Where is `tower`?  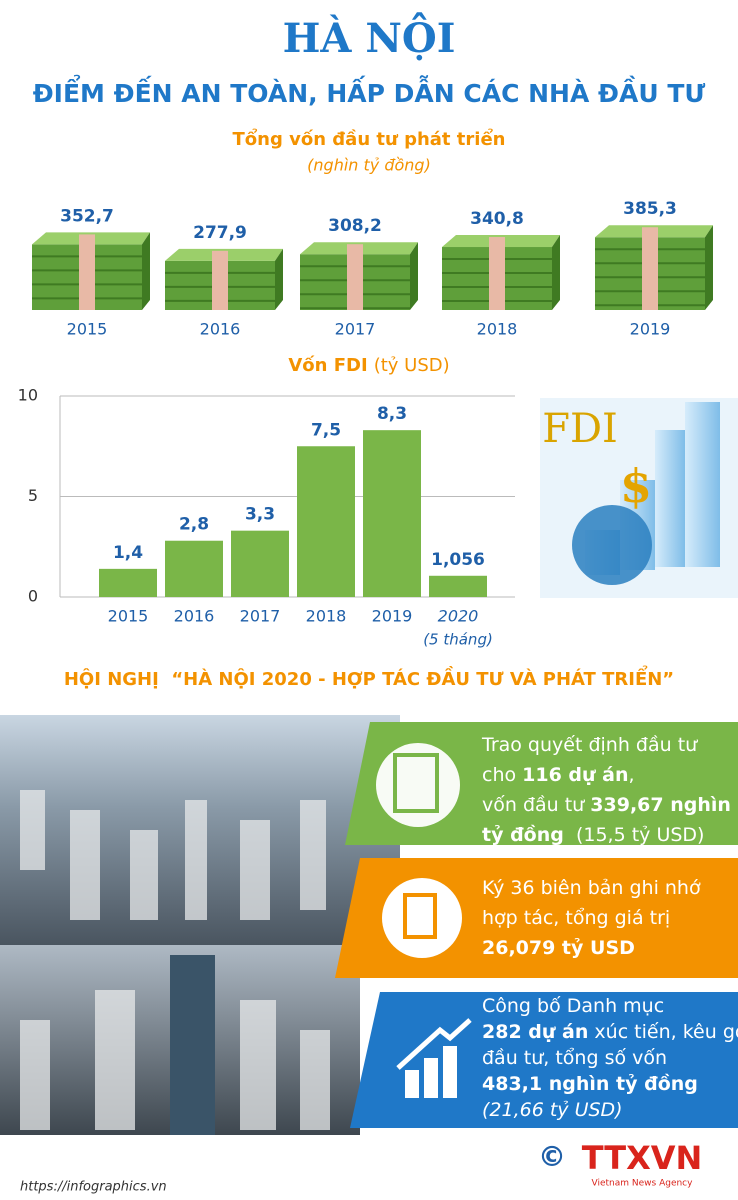 tower is located at coordinates (192, 1045).